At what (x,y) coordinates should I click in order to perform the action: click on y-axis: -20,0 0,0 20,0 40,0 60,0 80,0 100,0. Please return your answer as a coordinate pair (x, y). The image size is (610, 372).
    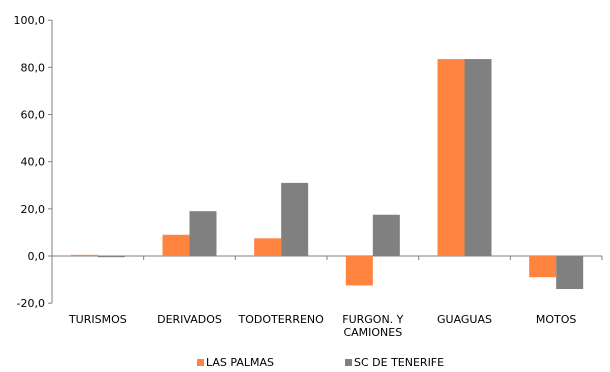
    Looking at the image, I should click on (33, 162).